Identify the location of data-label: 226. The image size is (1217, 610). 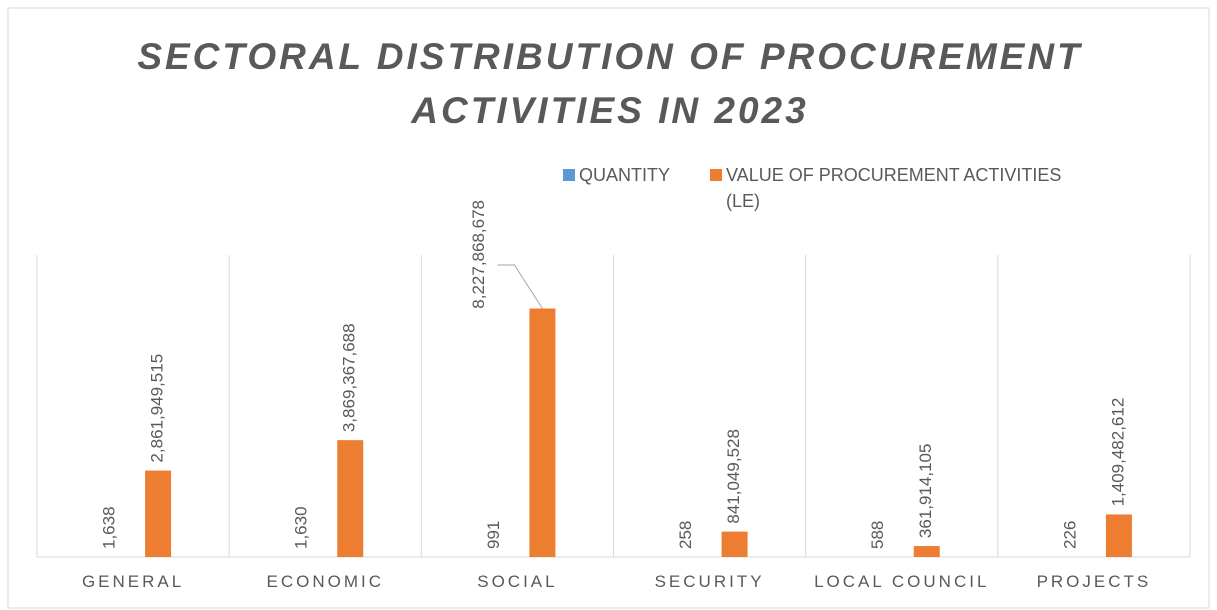
(1069, 535).